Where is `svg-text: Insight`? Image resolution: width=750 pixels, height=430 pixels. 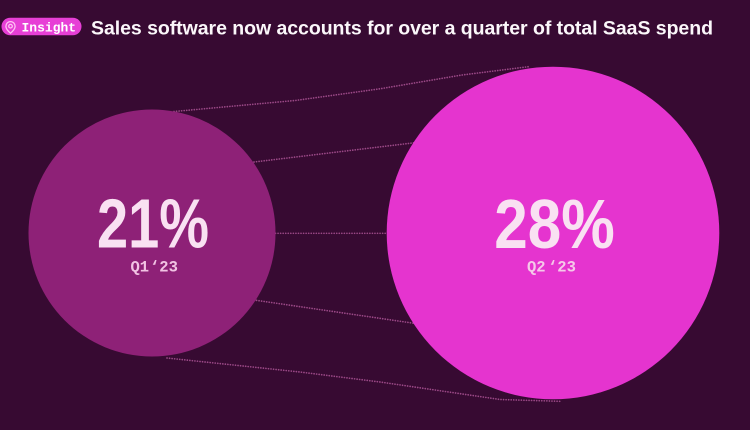
svg-text: Insight is located at coordinates (49, 27).